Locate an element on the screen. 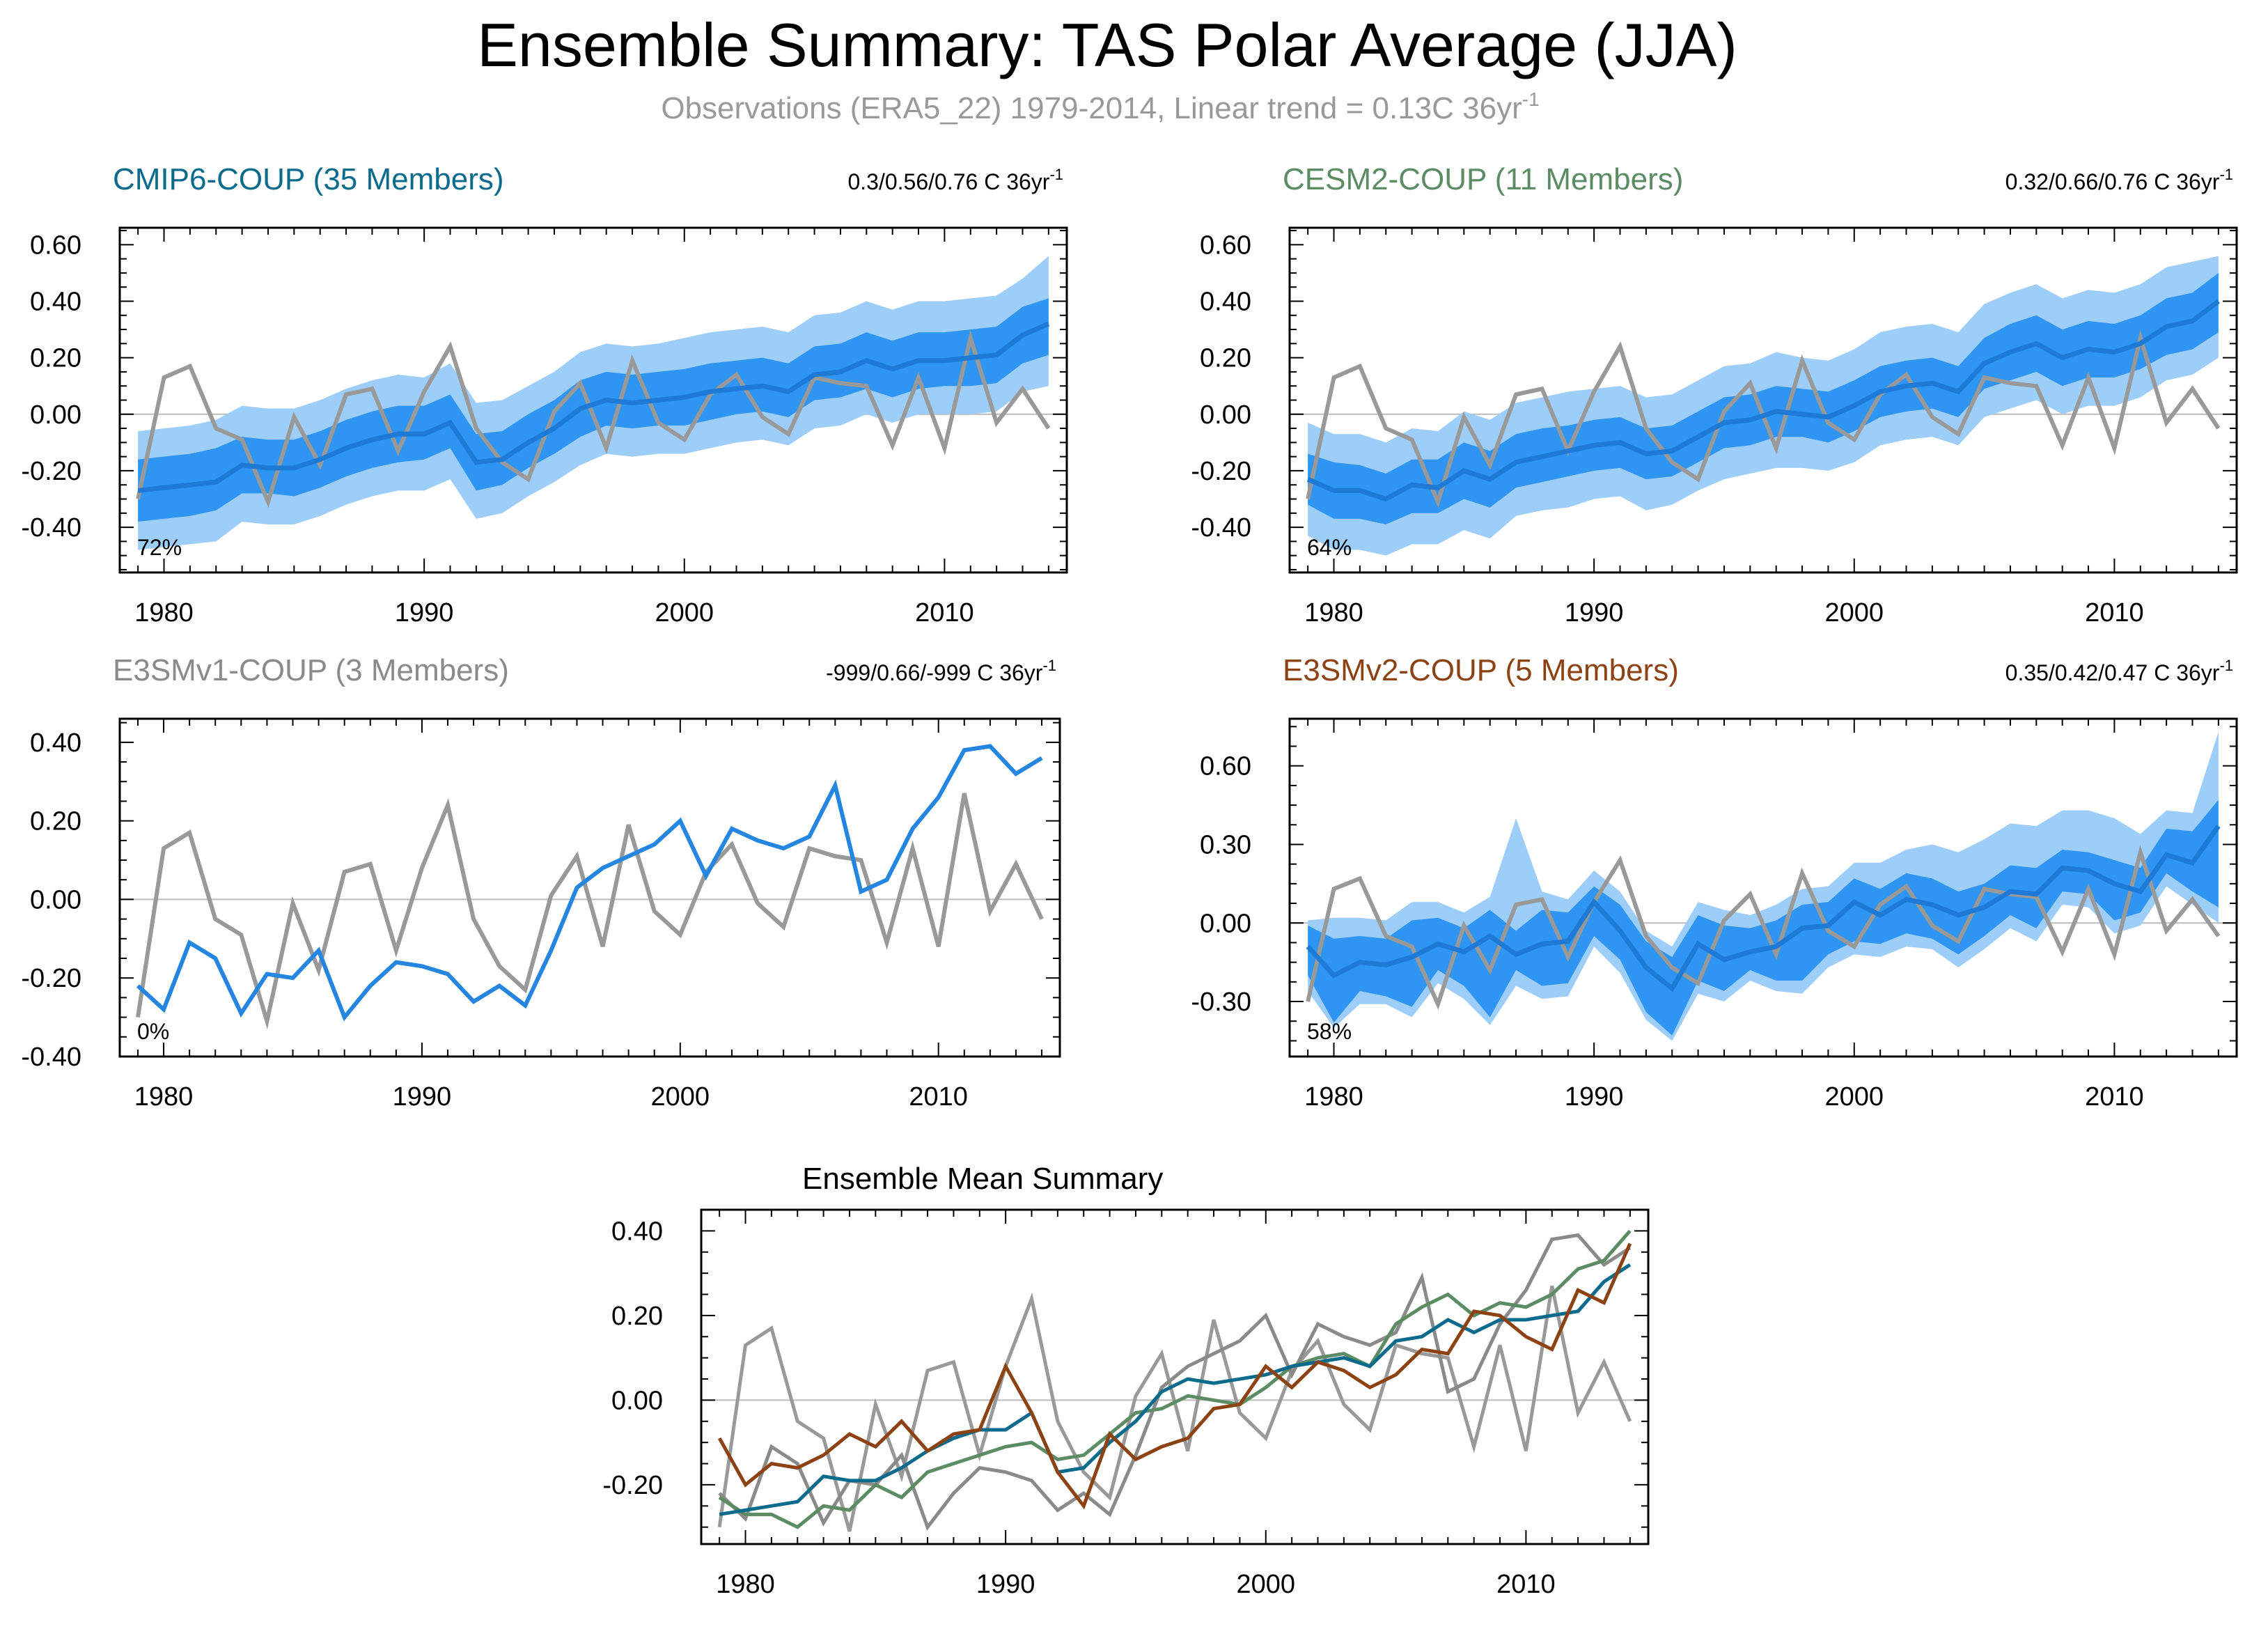 This screenshot has height=1629, width=2268. series-line-e3smv2 is located at coordinates (1174, 1376).